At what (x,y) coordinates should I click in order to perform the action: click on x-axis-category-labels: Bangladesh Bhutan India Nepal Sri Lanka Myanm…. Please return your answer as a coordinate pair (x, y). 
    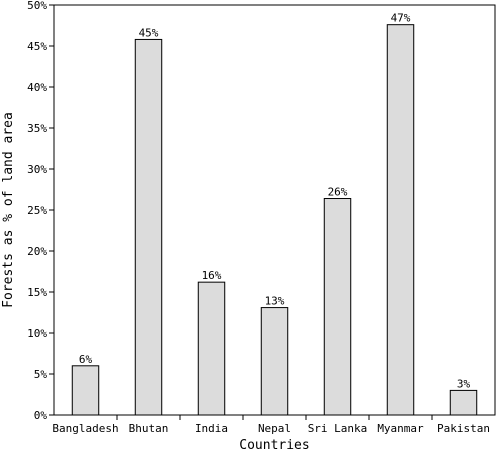
    Looking at the image, I should click on (271, 428).